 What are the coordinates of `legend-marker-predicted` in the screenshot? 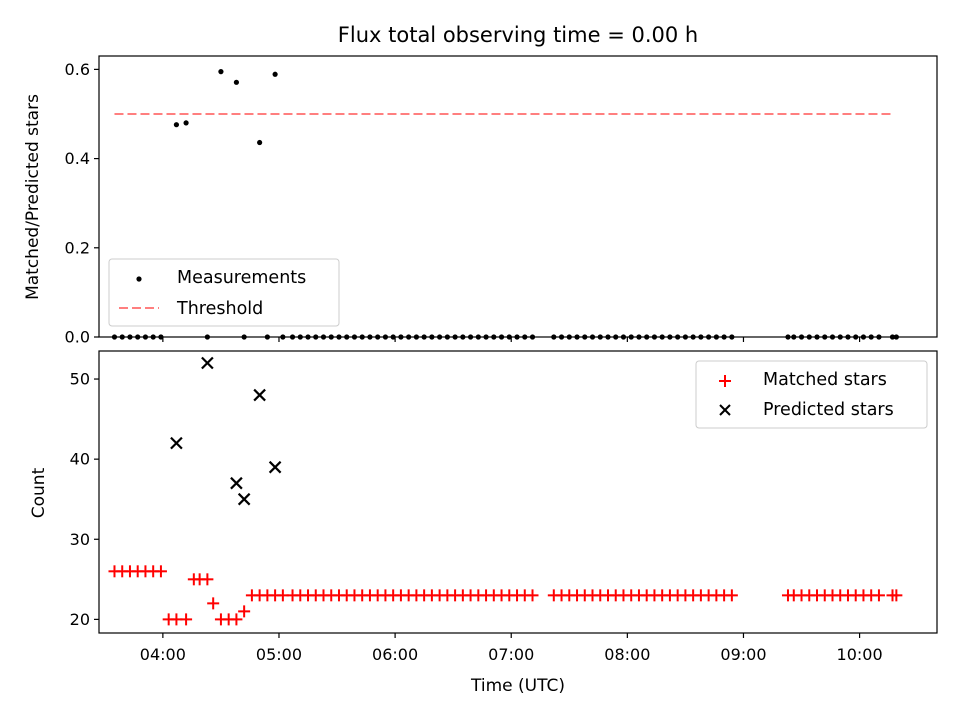 It's located at (725, 410).